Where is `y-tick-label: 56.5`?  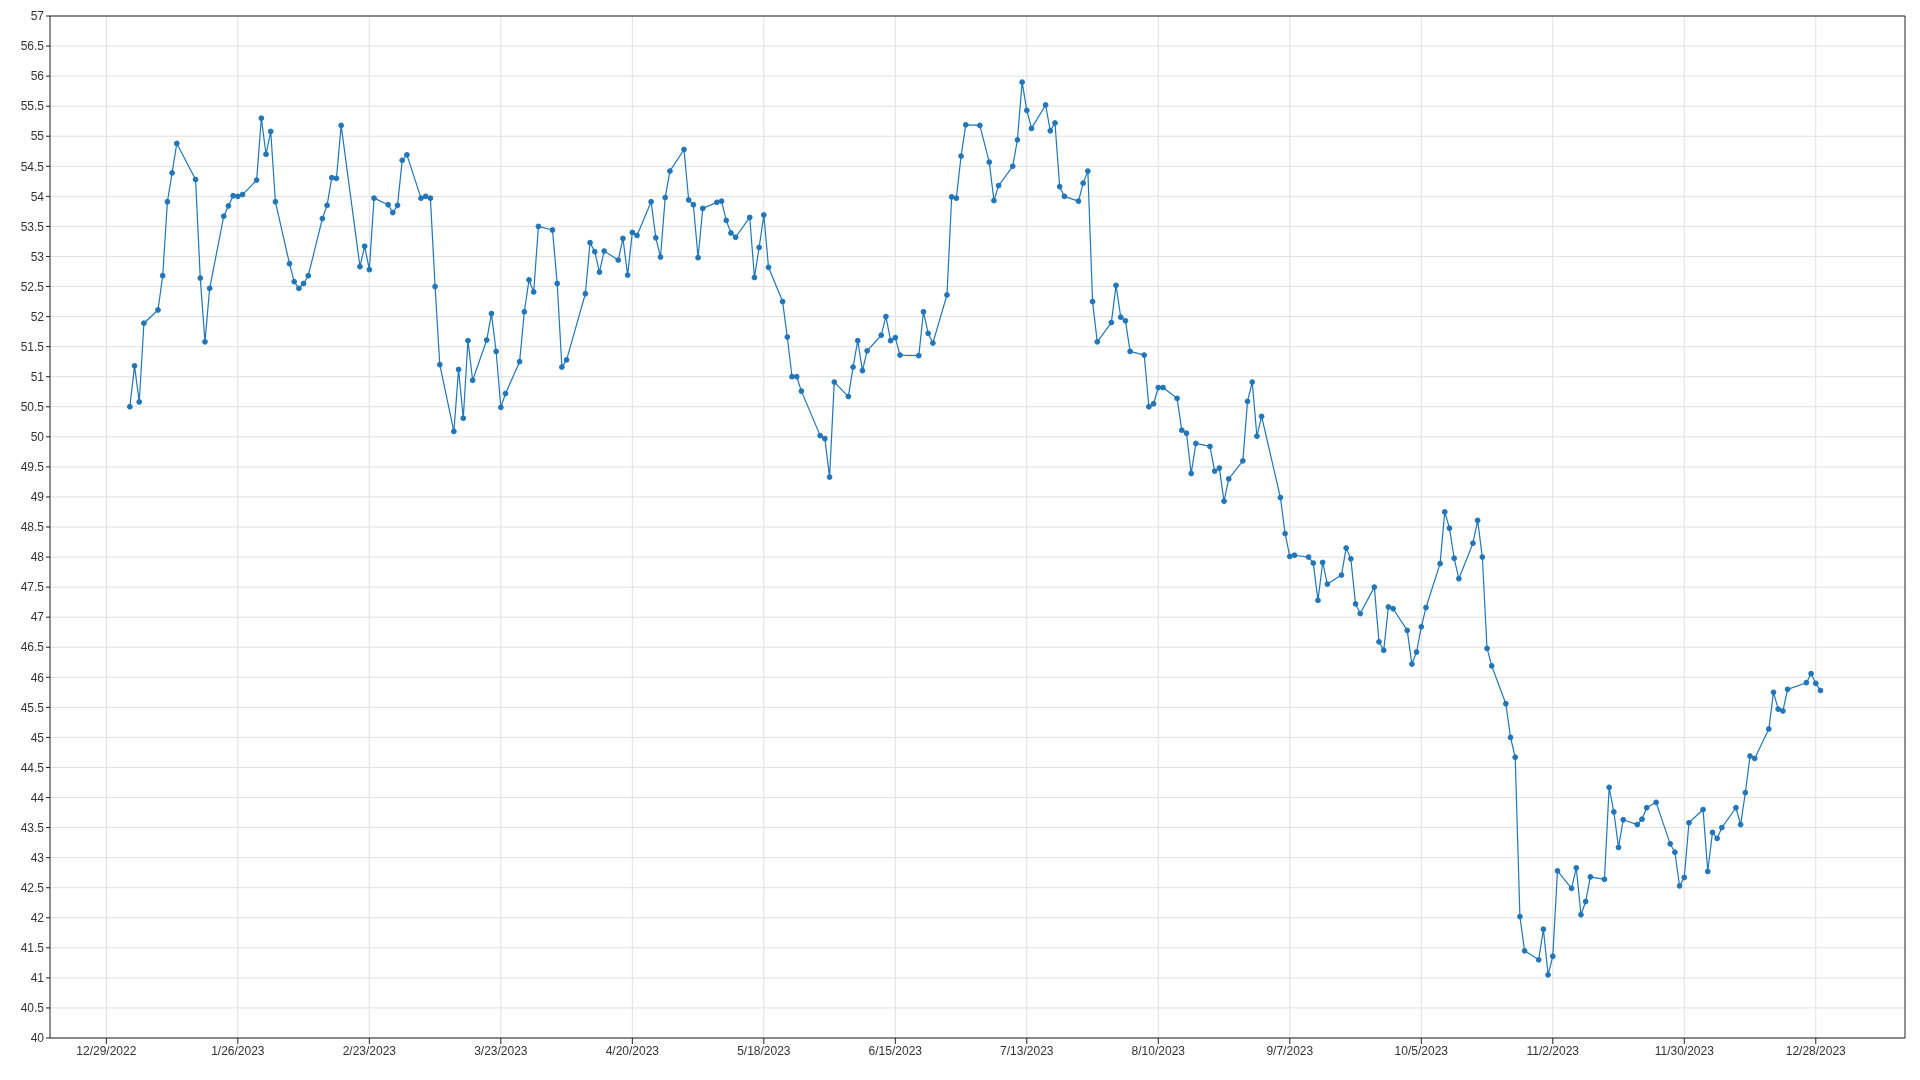 y-tick-label: 56.5 is located at coordinates (32, 46).